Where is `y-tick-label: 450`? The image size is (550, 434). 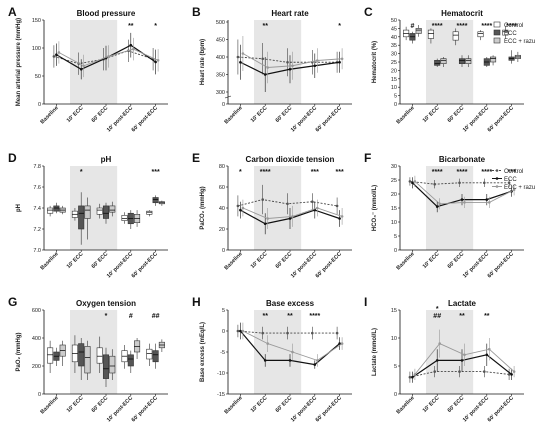 y-tick-label: 450 is located at coordinates (220, 41).